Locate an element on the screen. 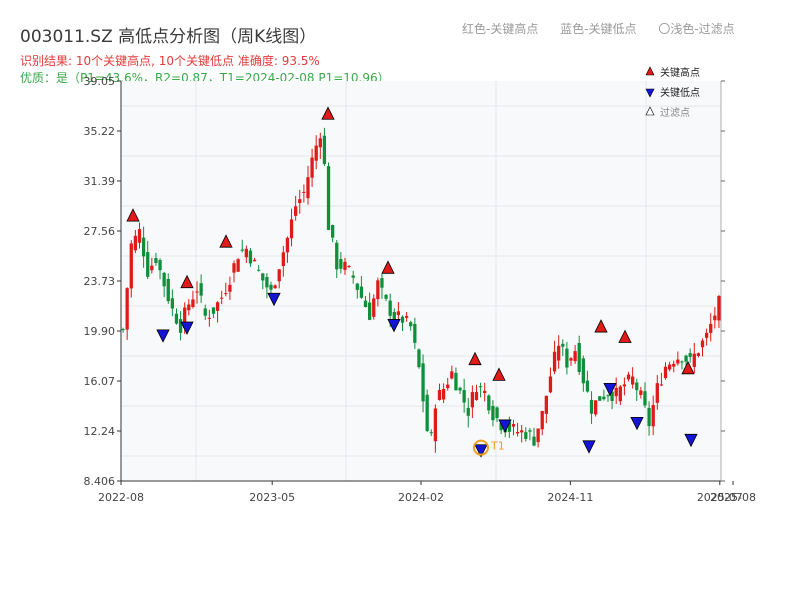 The width and height of the screenshot is (800, 600). y-tick-label: 16.07 is located at coordinates (100, 381).